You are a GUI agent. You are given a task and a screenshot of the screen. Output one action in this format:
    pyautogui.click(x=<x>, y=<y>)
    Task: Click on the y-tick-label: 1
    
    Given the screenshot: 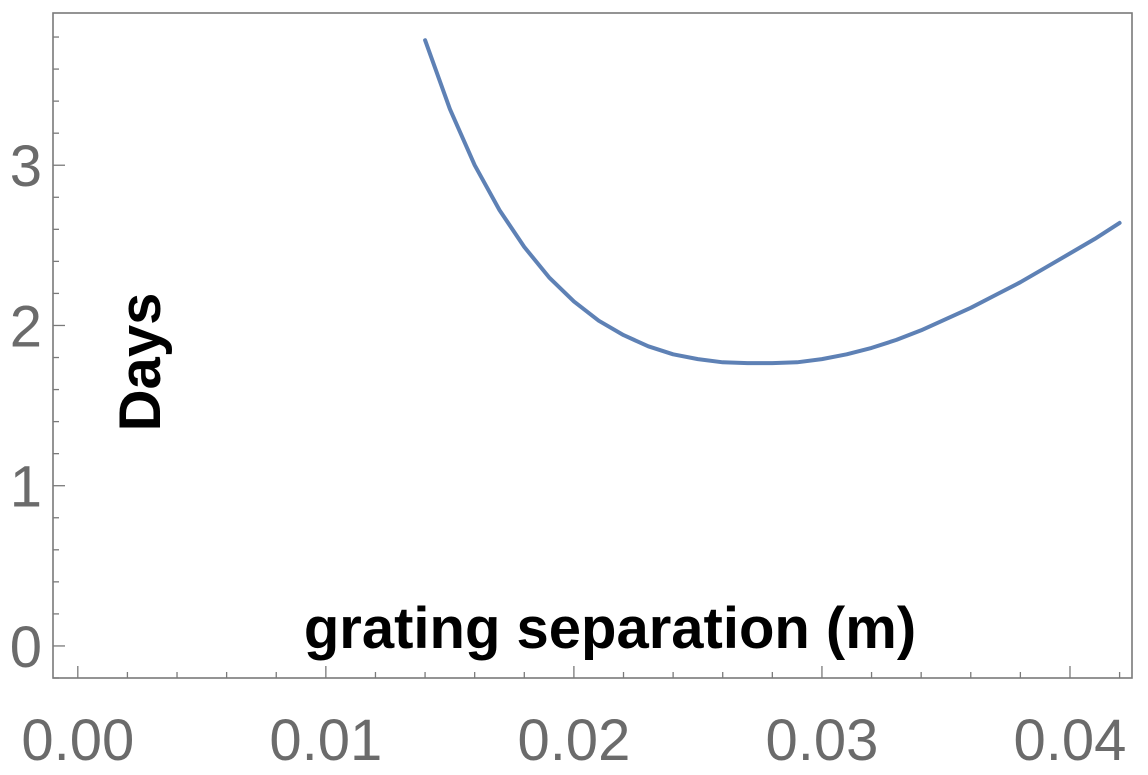 What is the action you would take?
    pyautogui.click(x=26, y=487)
    